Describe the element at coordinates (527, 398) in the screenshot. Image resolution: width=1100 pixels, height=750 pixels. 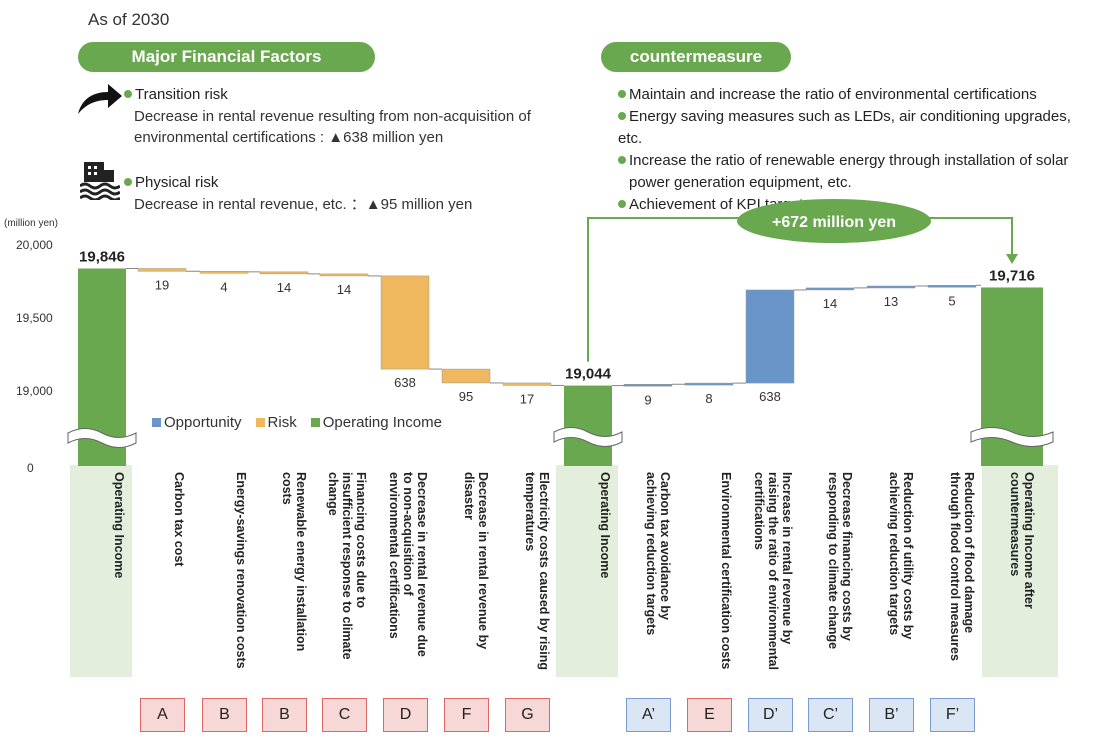
I see `bar-value-label: 17` at that location.